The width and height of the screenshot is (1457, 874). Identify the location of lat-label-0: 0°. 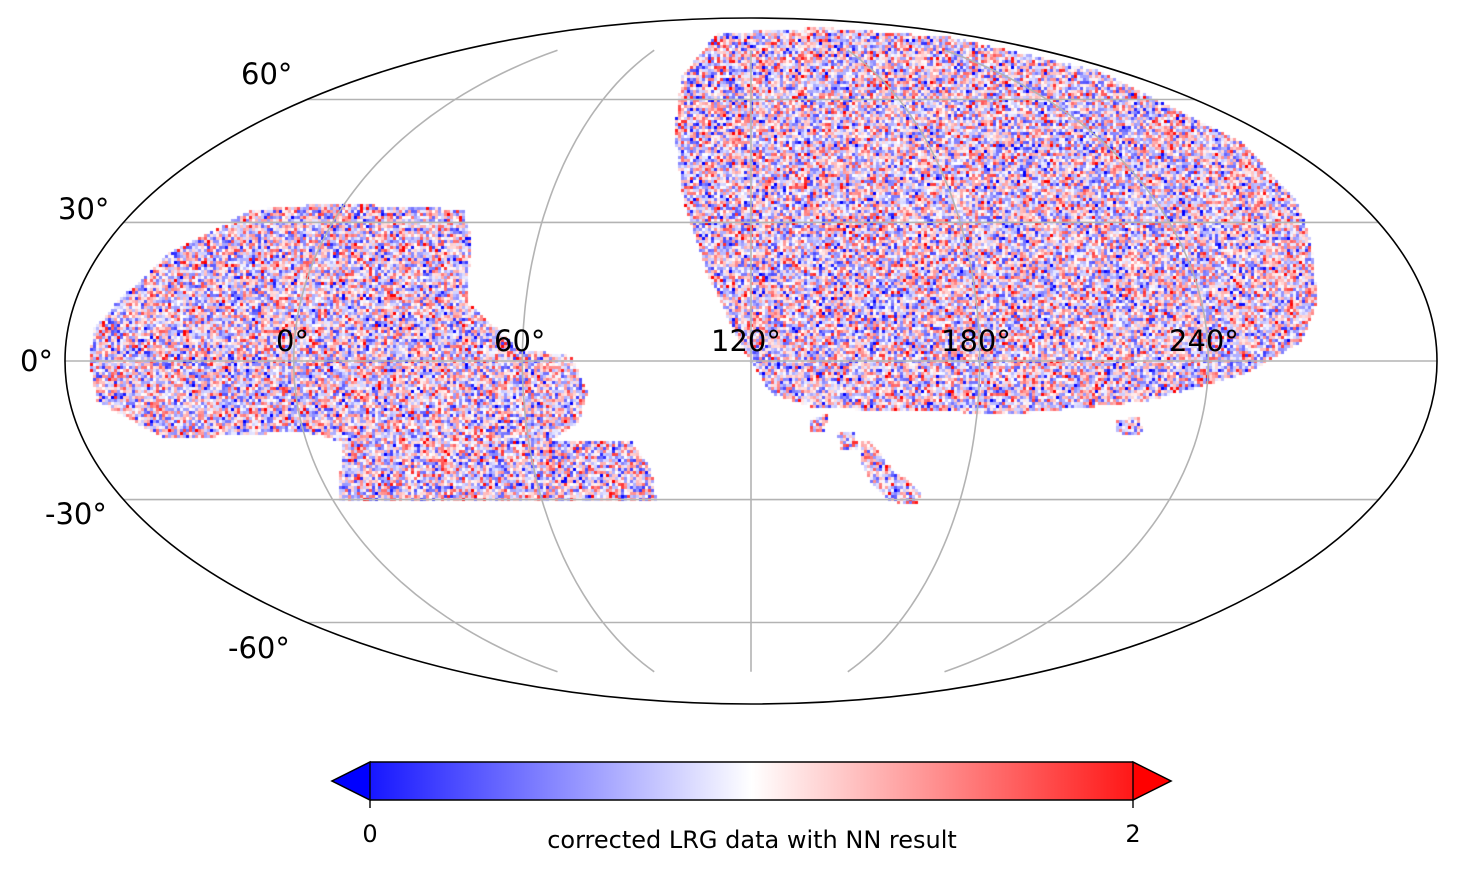
(36, 361).